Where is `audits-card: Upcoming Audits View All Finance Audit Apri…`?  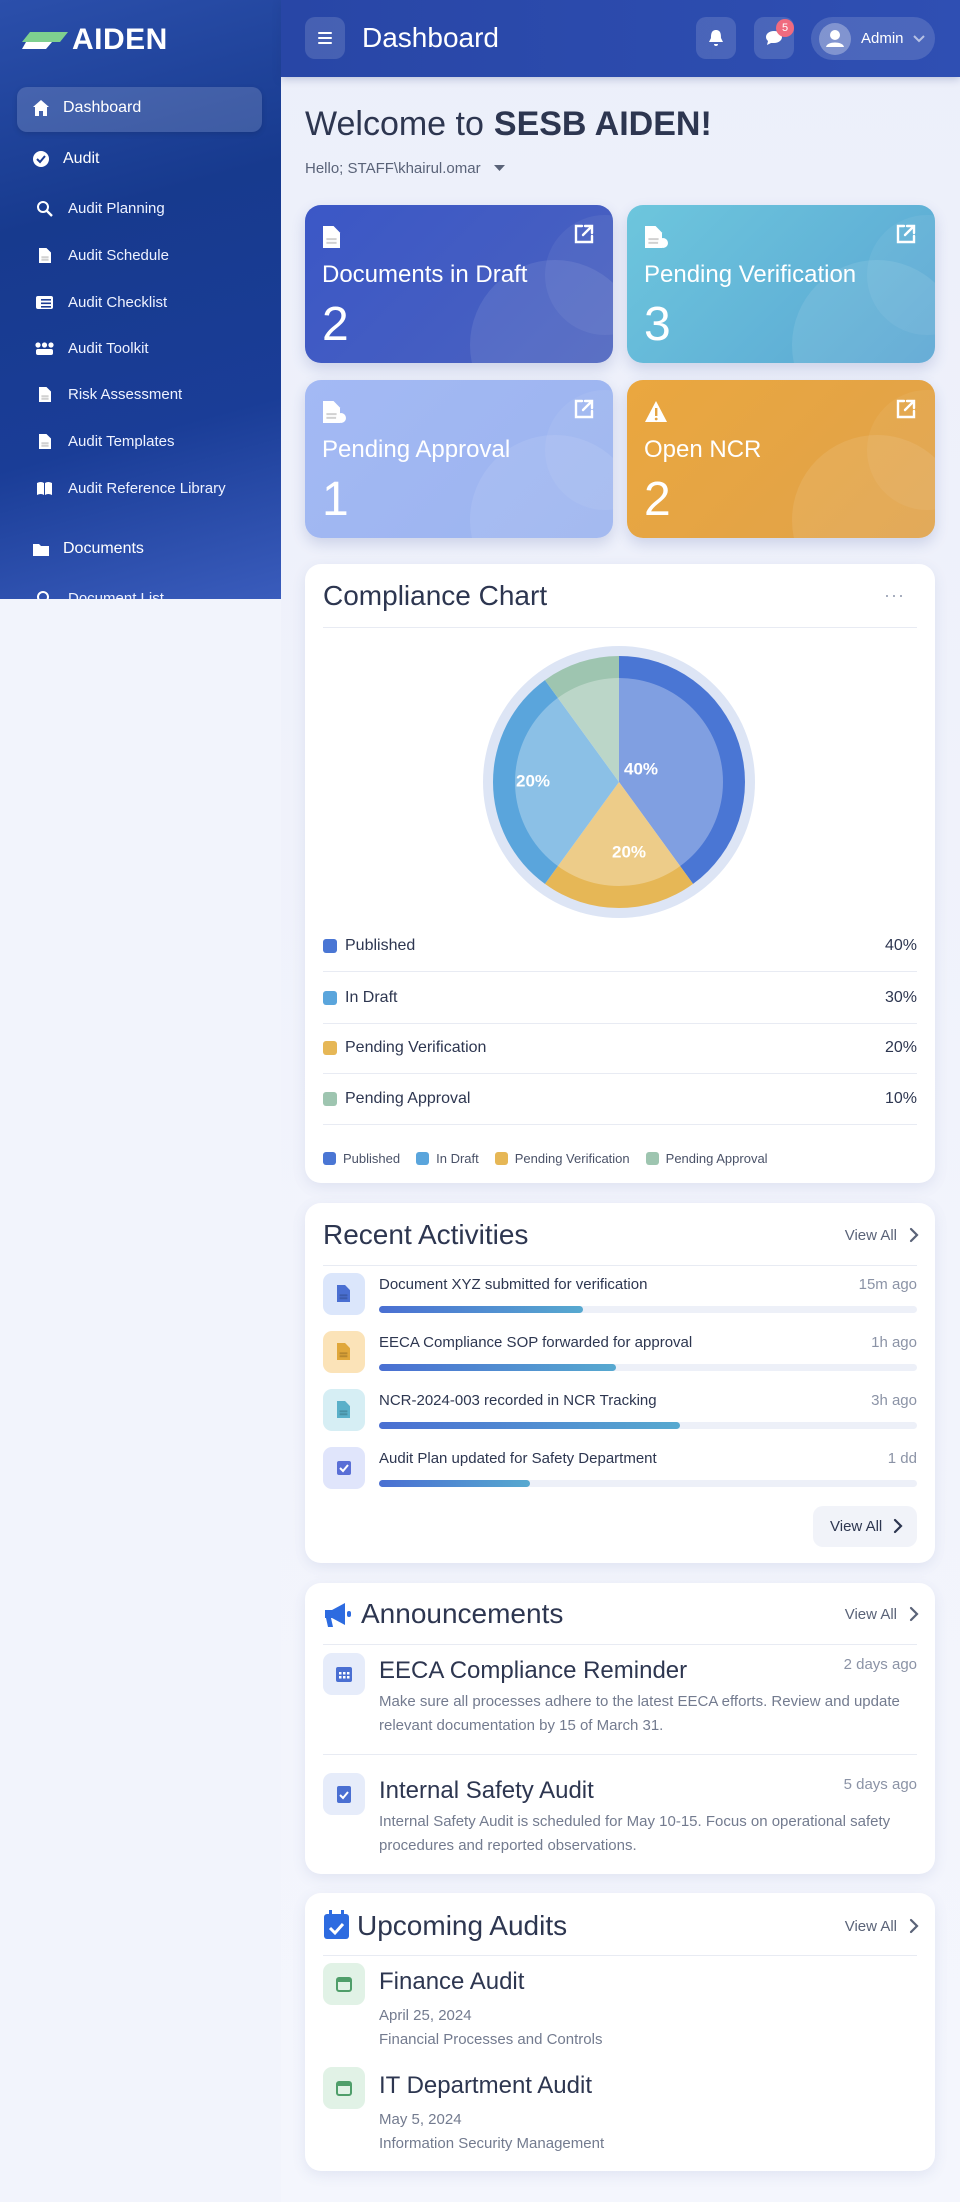
audits-card: Upcoming Audits View All Finance Audit Apri… is located at coordinates (620, 2032).